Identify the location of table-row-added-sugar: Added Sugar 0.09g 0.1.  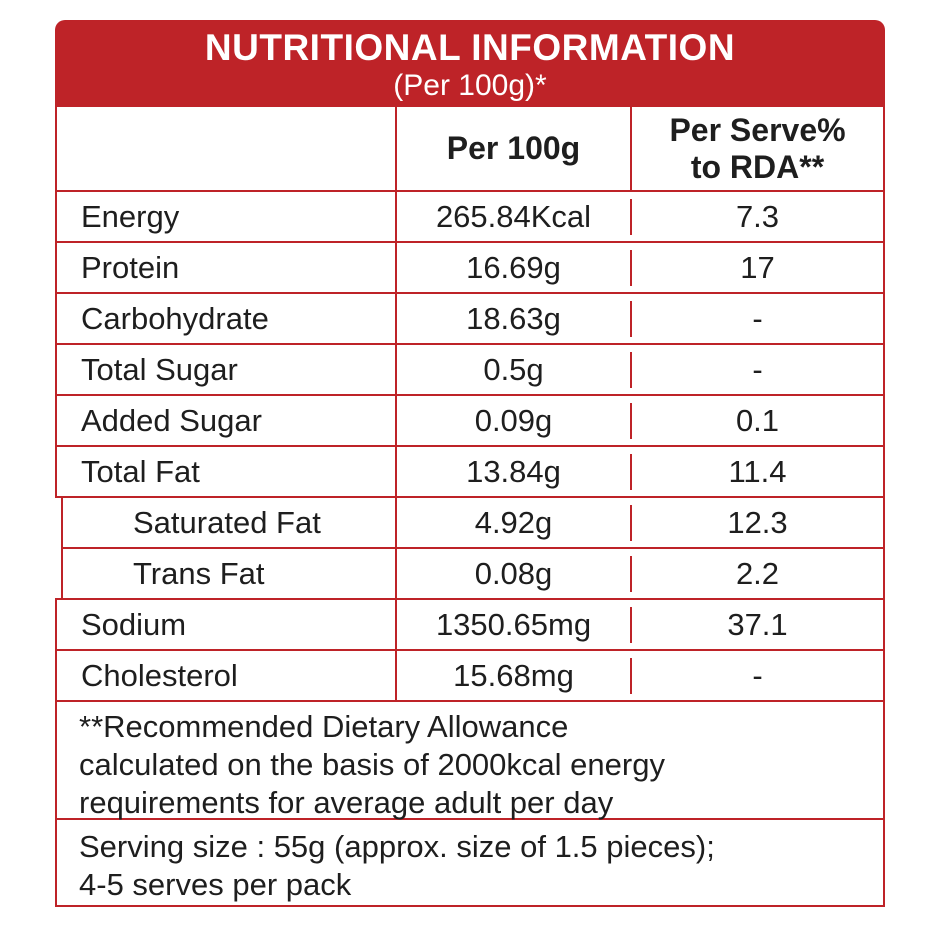
(470, 420).